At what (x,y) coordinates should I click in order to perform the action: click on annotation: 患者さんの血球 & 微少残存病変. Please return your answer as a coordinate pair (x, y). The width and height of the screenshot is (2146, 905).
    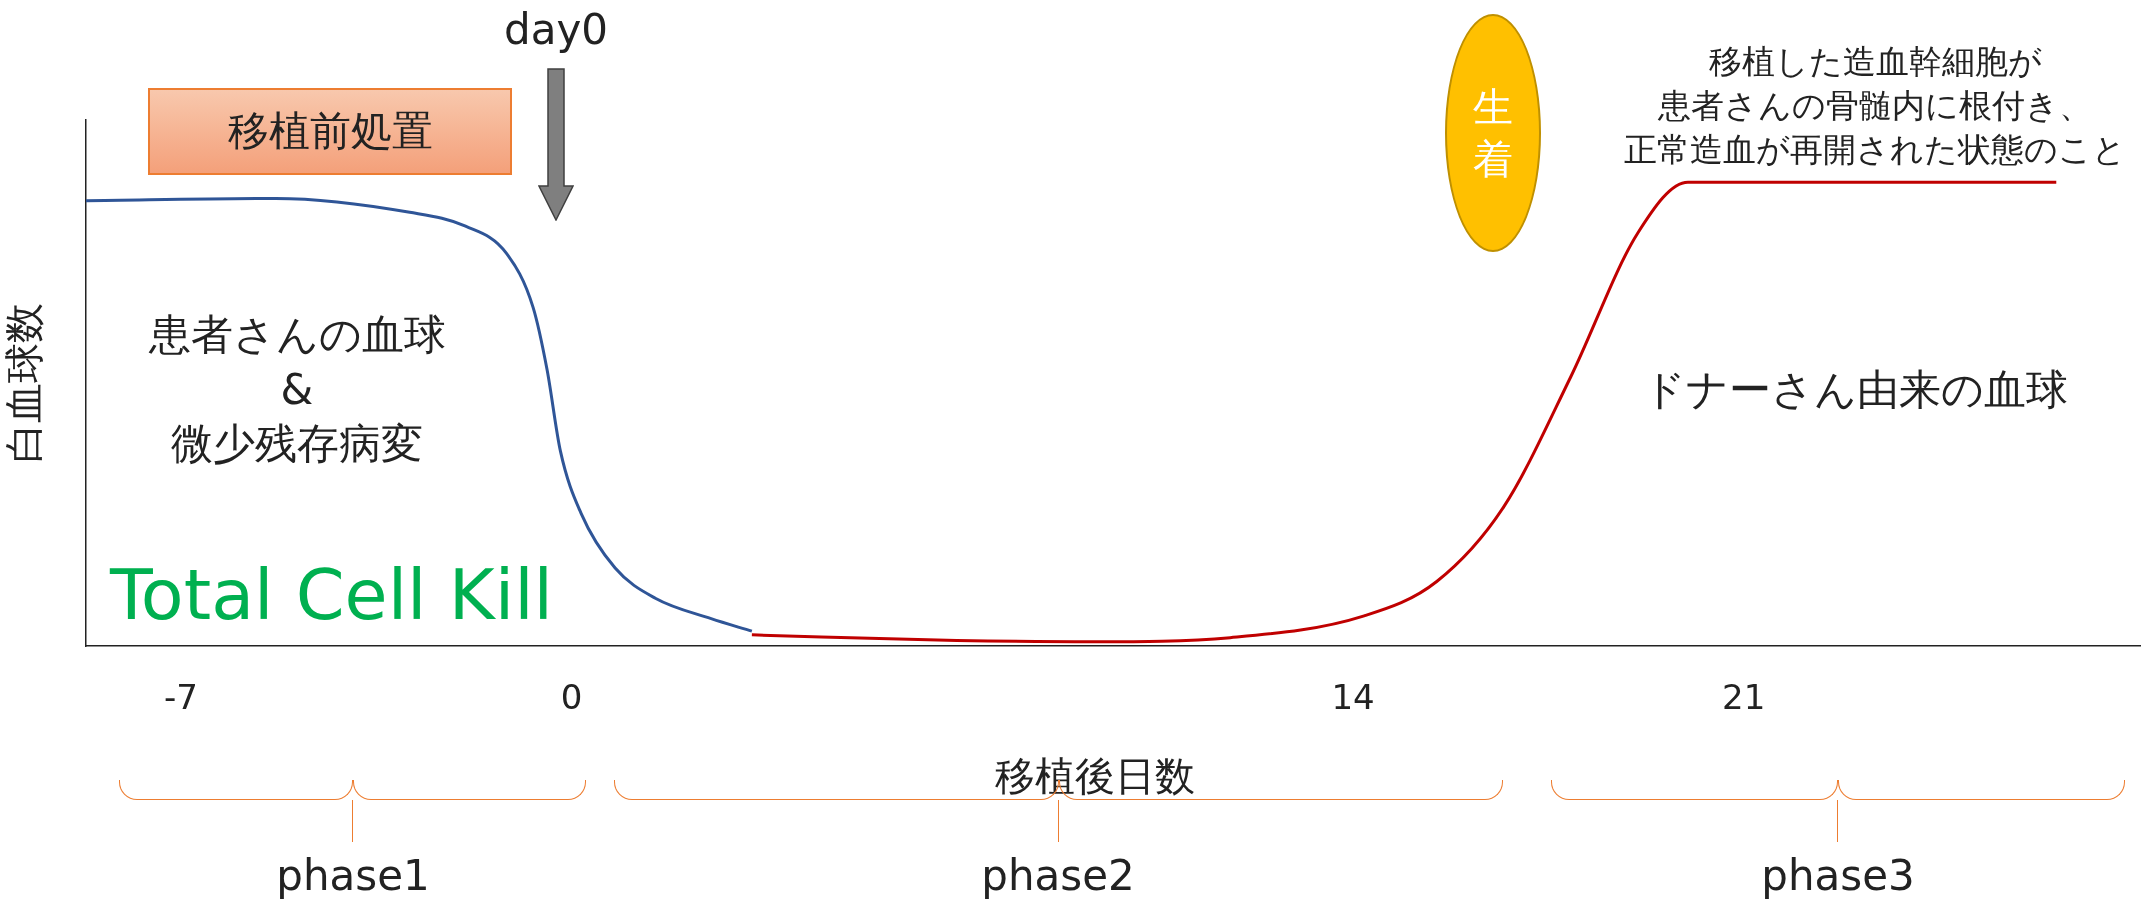
    Looking at the image, I should click on (297, 389).